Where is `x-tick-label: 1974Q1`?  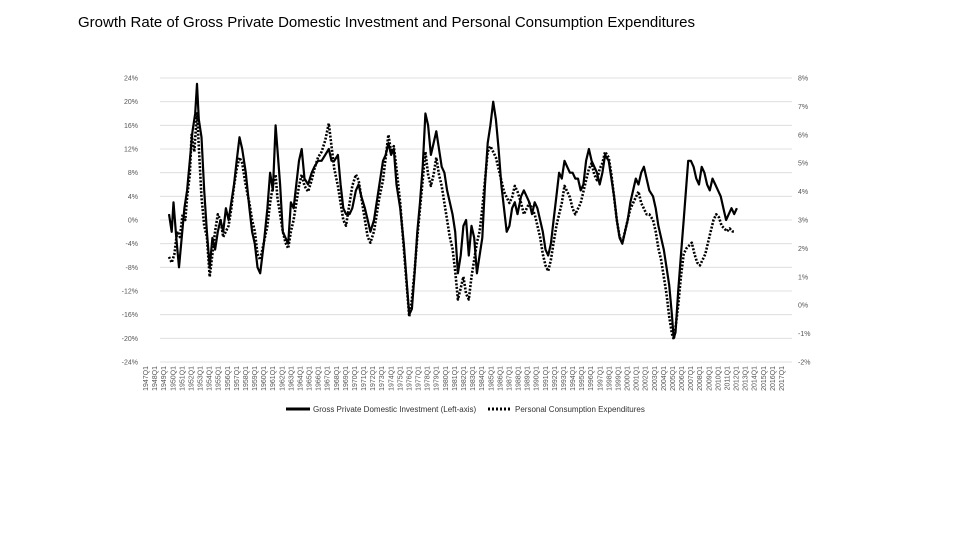 x-tick-label: 1974Q1 is located at coordinates (391, 378).